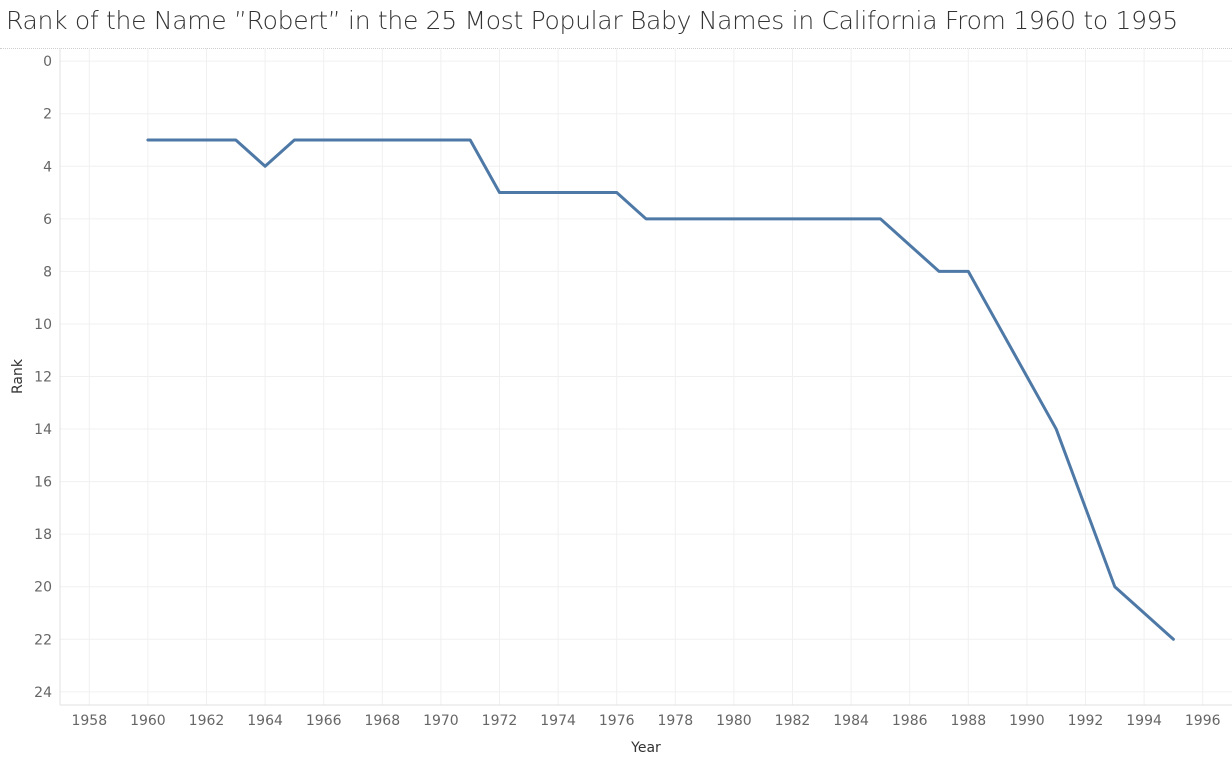  What do you see at coordinates (43, 325) in the screenshot?
I see `y-tick-label: 10` at bounding box center [43, 325].